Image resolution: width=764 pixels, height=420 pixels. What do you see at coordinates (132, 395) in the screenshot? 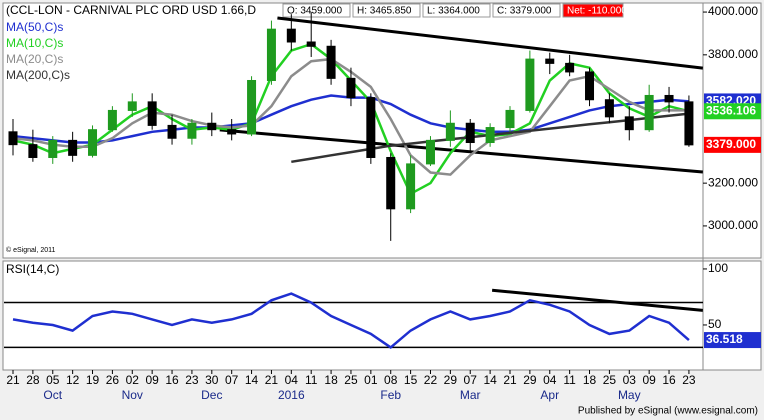
I see `month-label: Nov` at bounding box center [132, 395].